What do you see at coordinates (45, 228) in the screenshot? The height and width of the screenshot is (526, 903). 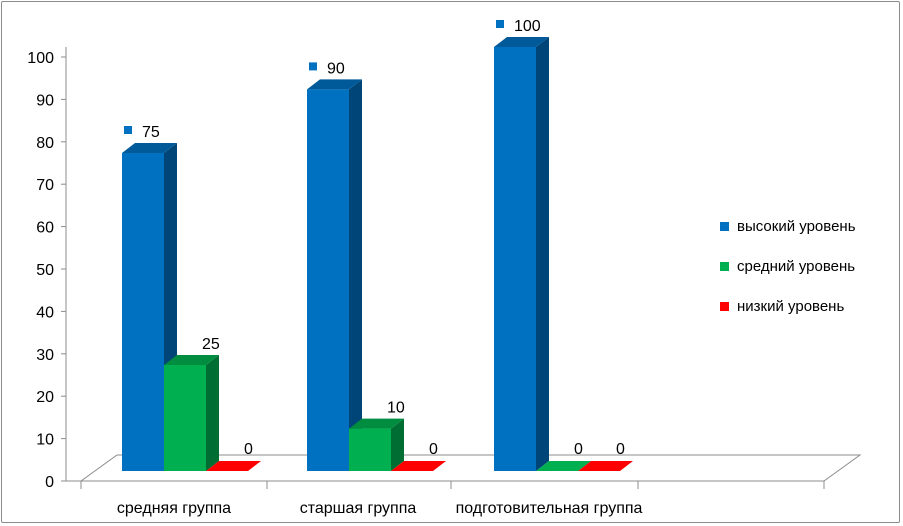 I see `y-tick-label: 60` at bounding box center [45, 228].